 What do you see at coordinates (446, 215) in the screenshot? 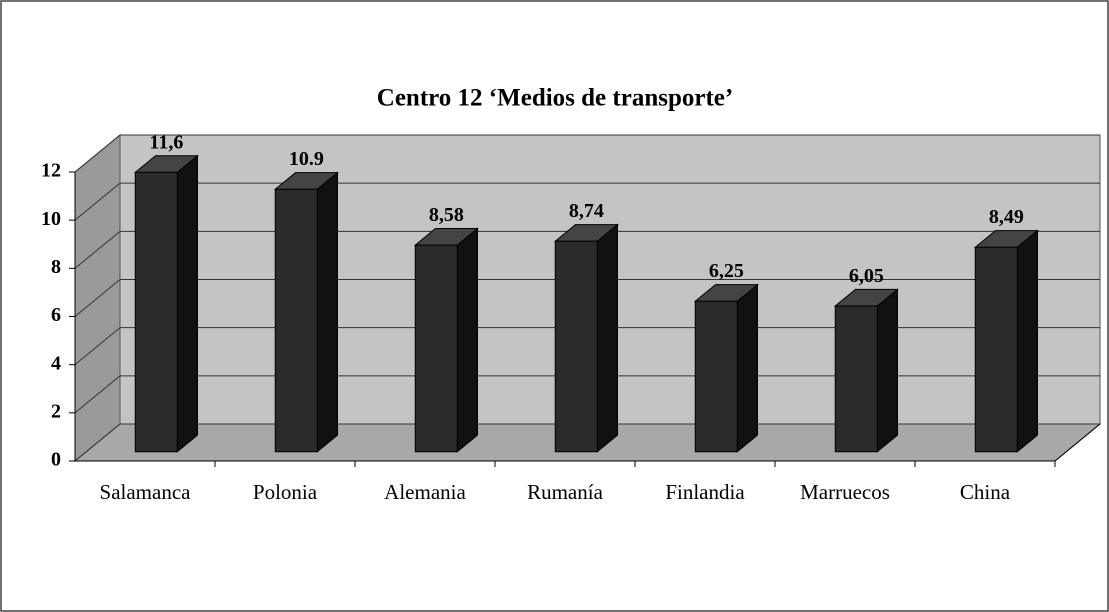
I see `value-label: 8,58` at bounding box center [446, 215].